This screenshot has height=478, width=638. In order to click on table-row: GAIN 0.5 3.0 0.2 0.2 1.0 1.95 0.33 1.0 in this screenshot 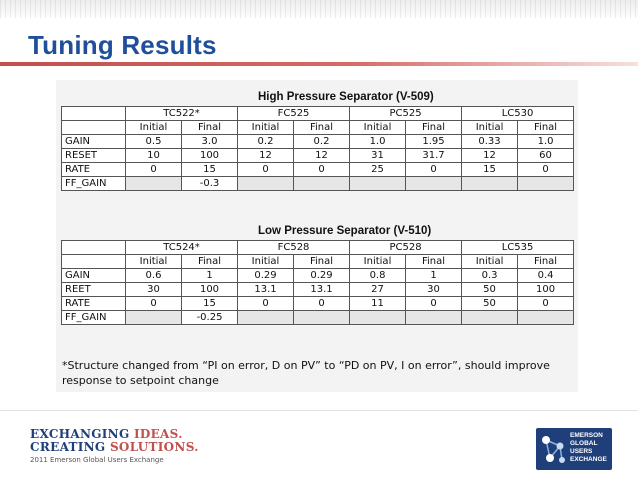, I will do `click(318, 141)`.